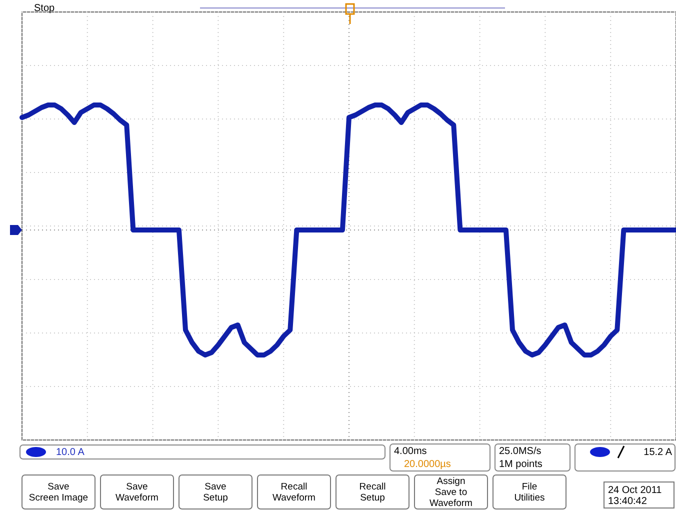  Describe the element at coordinates (658, 452) in the screenshot. I see `text: 15.2 A` at that location.